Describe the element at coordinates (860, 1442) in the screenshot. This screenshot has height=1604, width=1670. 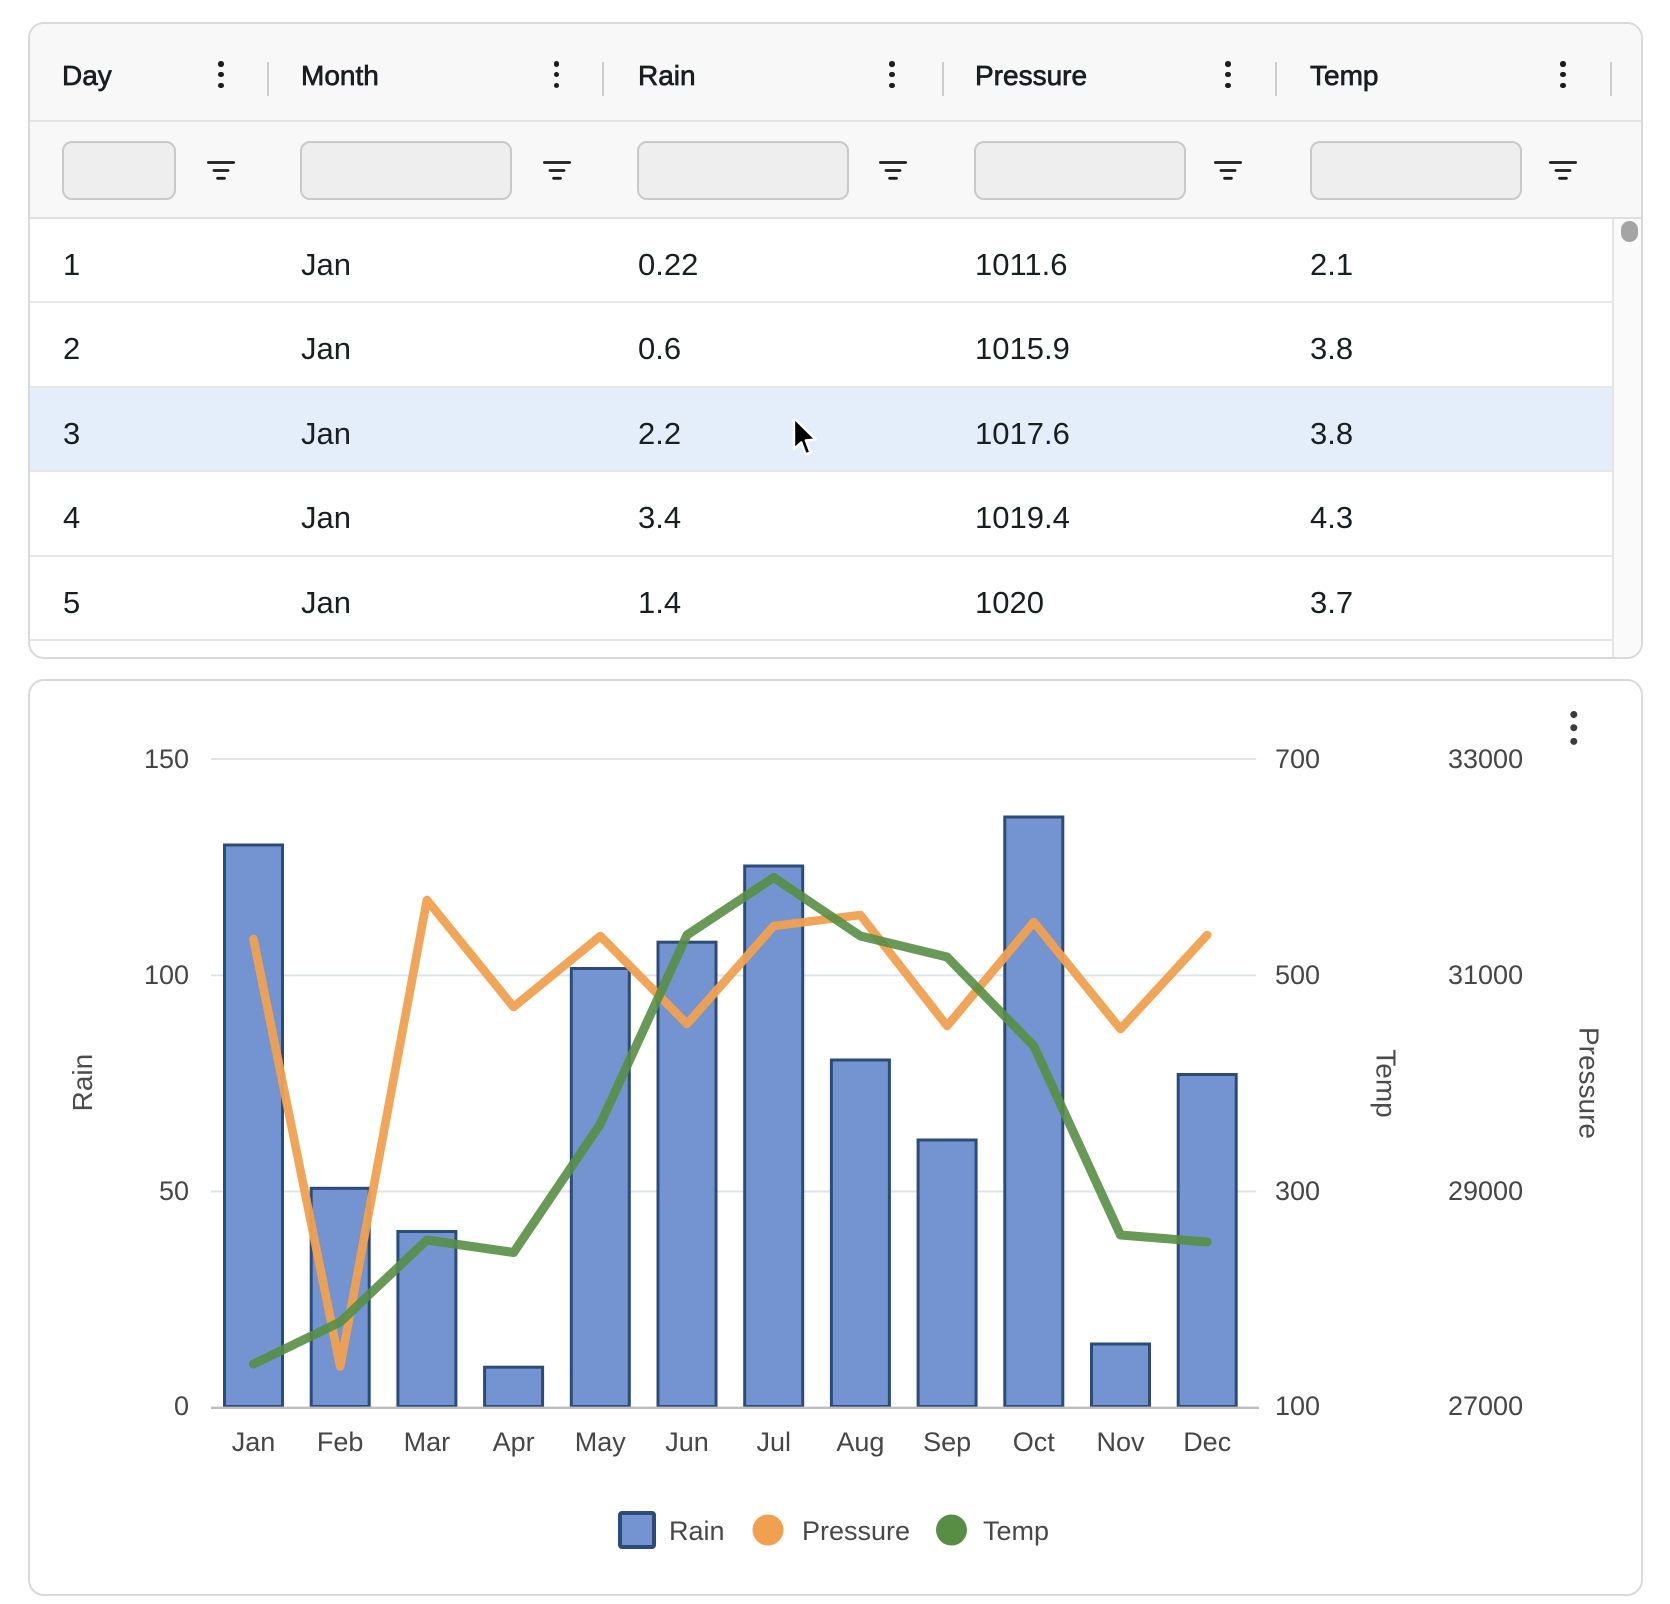
I see `svg-text: Aug` at that location.